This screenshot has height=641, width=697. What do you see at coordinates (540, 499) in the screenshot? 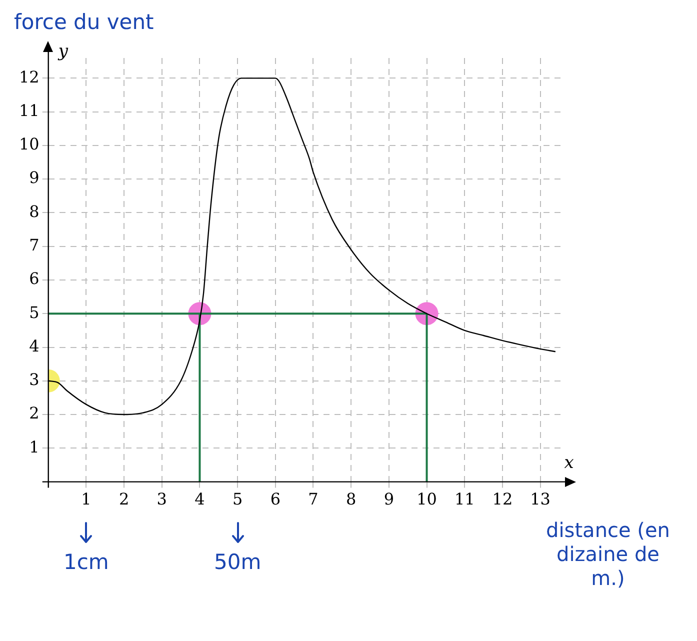
I see `x-tick-label: 13` at bounding box center [540, 499].